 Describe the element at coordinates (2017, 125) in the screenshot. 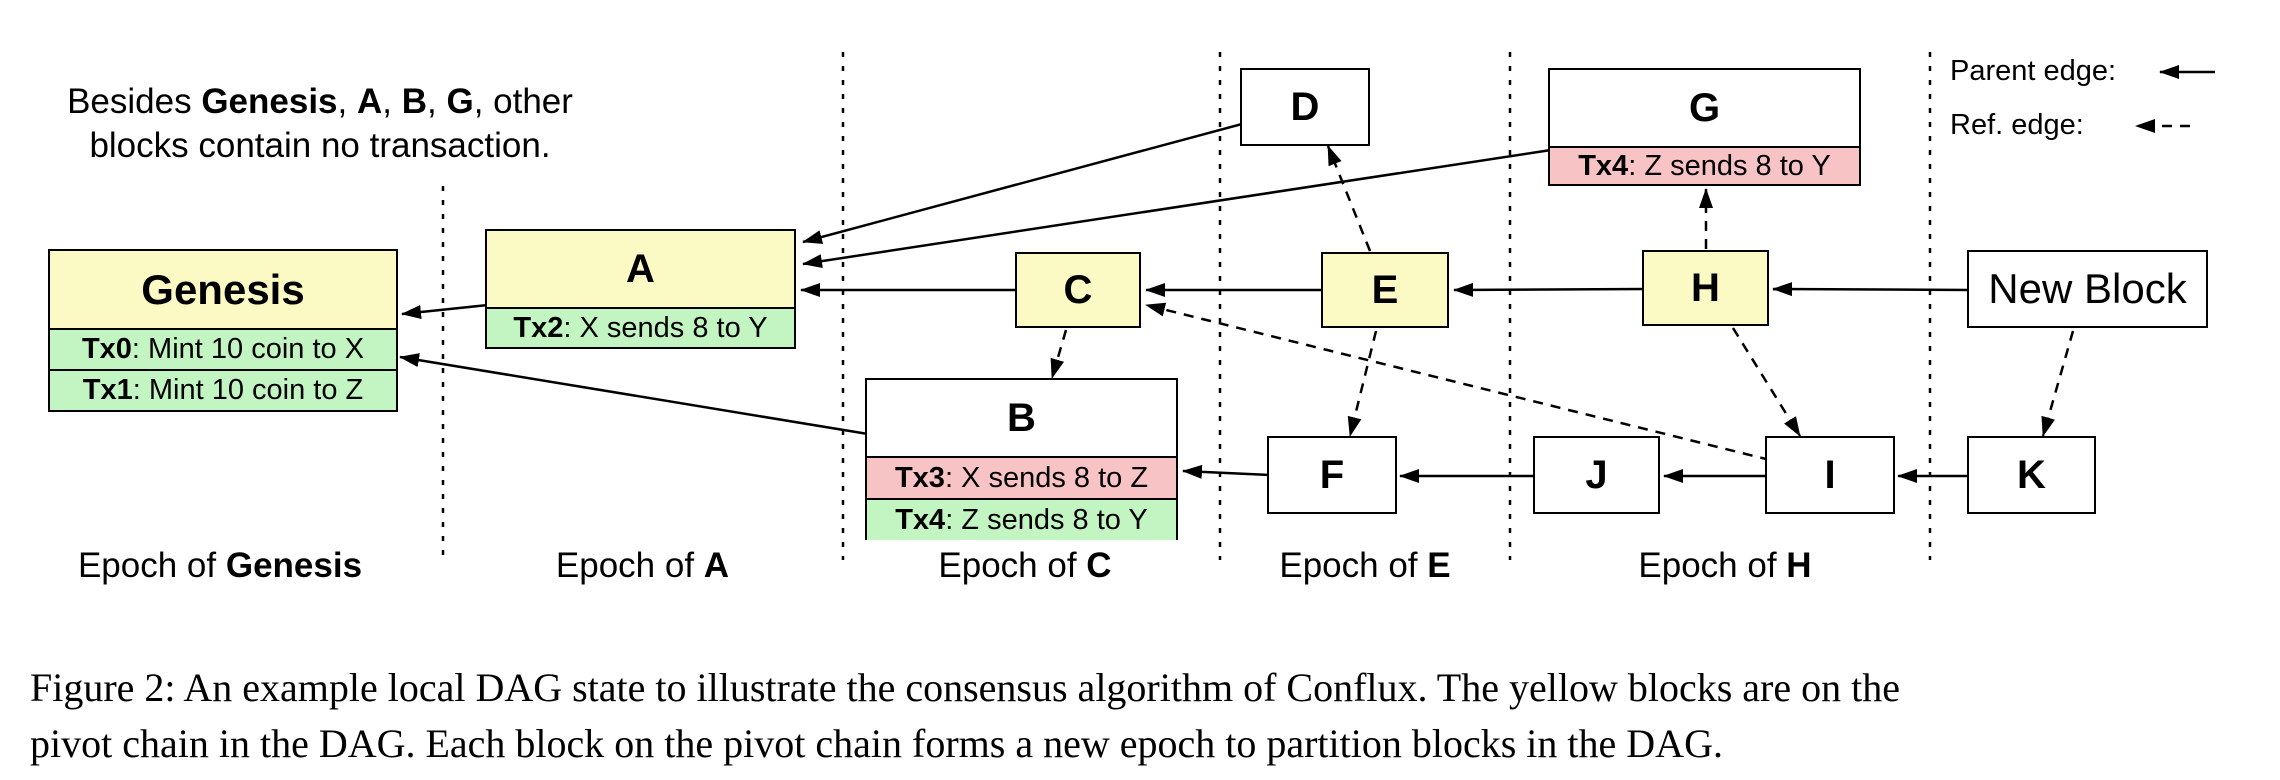

I see `legend-ref-label: Ref. edge:` at that location.